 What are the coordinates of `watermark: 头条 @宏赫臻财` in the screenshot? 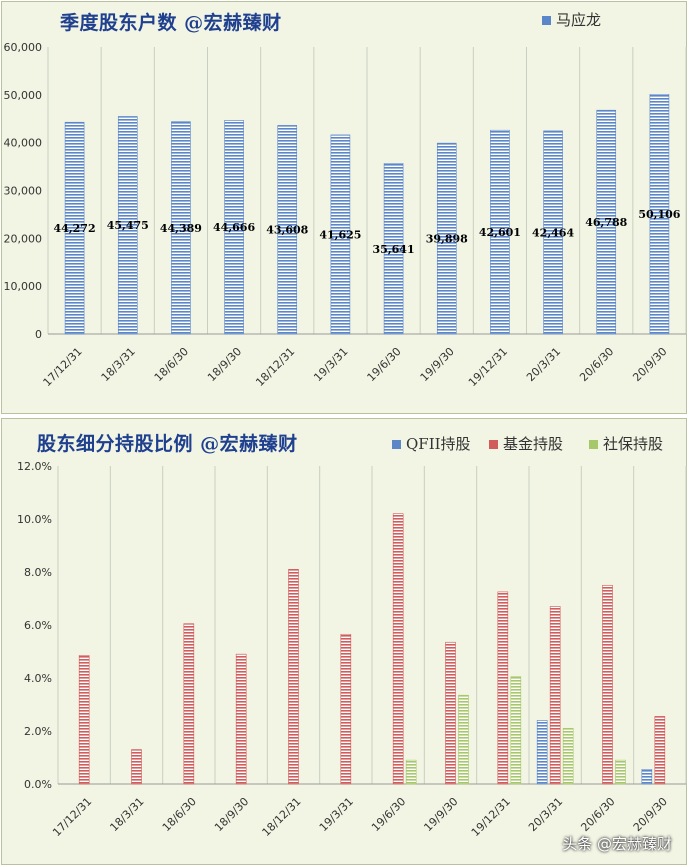 It's located at (617, 844).